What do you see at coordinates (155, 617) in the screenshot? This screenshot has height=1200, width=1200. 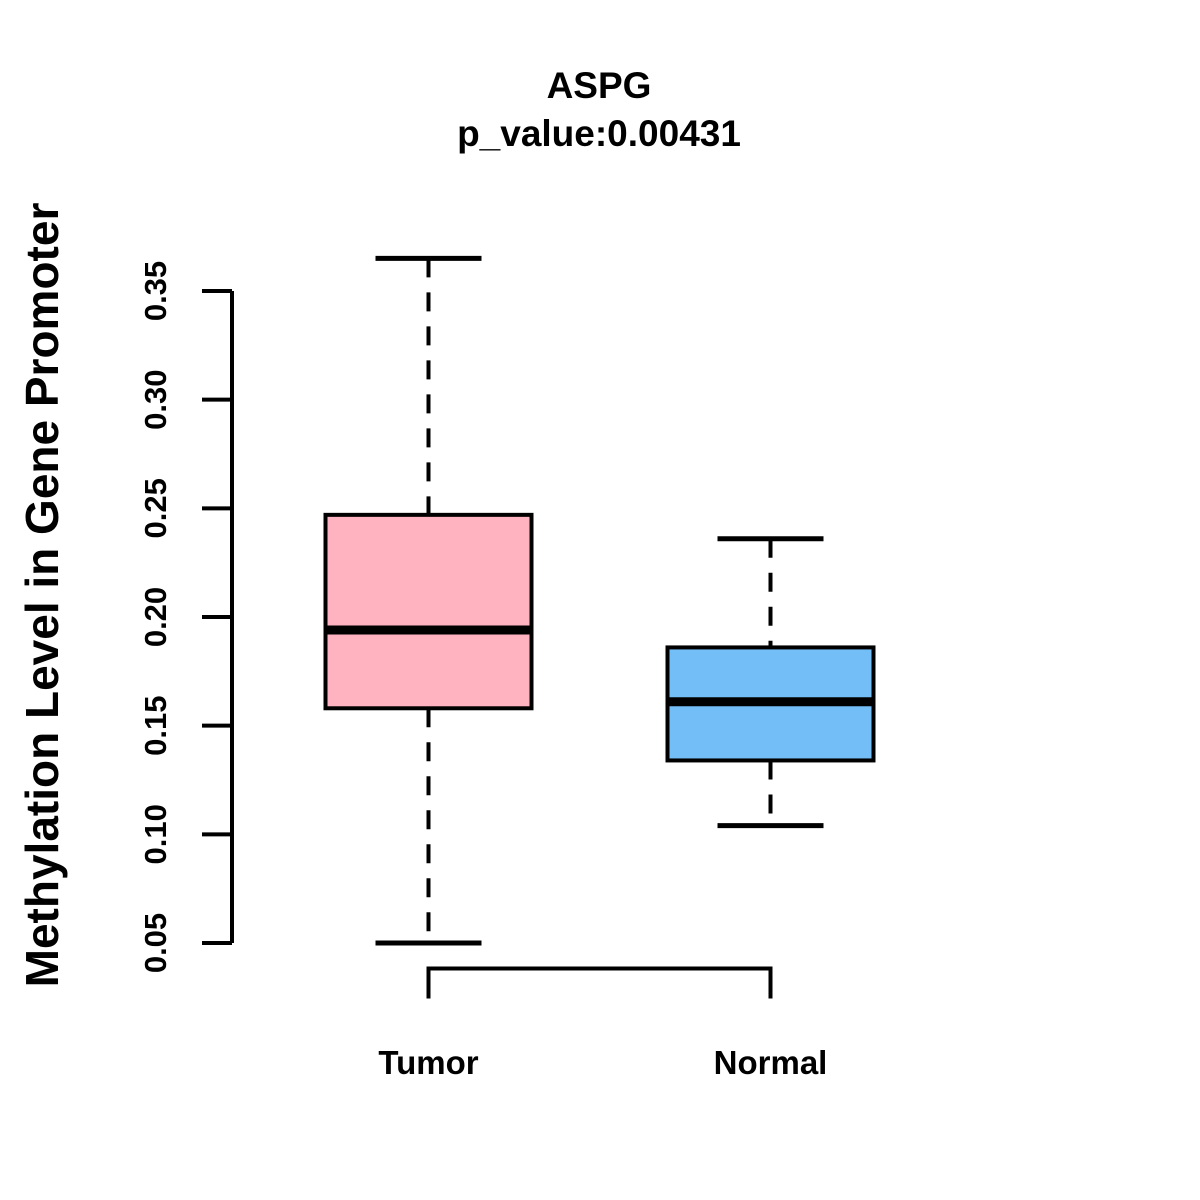 I see `y-axis-tick-label: 0.20` at bounding box center [155, 617].